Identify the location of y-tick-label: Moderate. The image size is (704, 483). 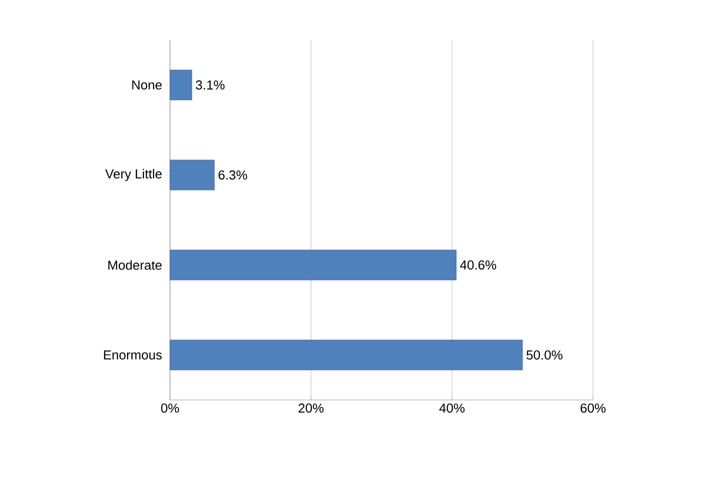
(135, 265).